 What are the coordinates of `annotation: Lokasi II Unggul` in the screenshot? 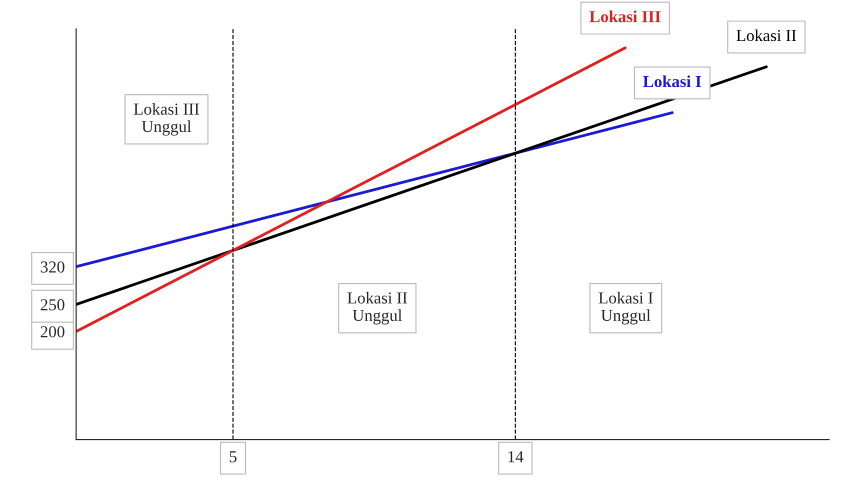 It's located at (377, 308).